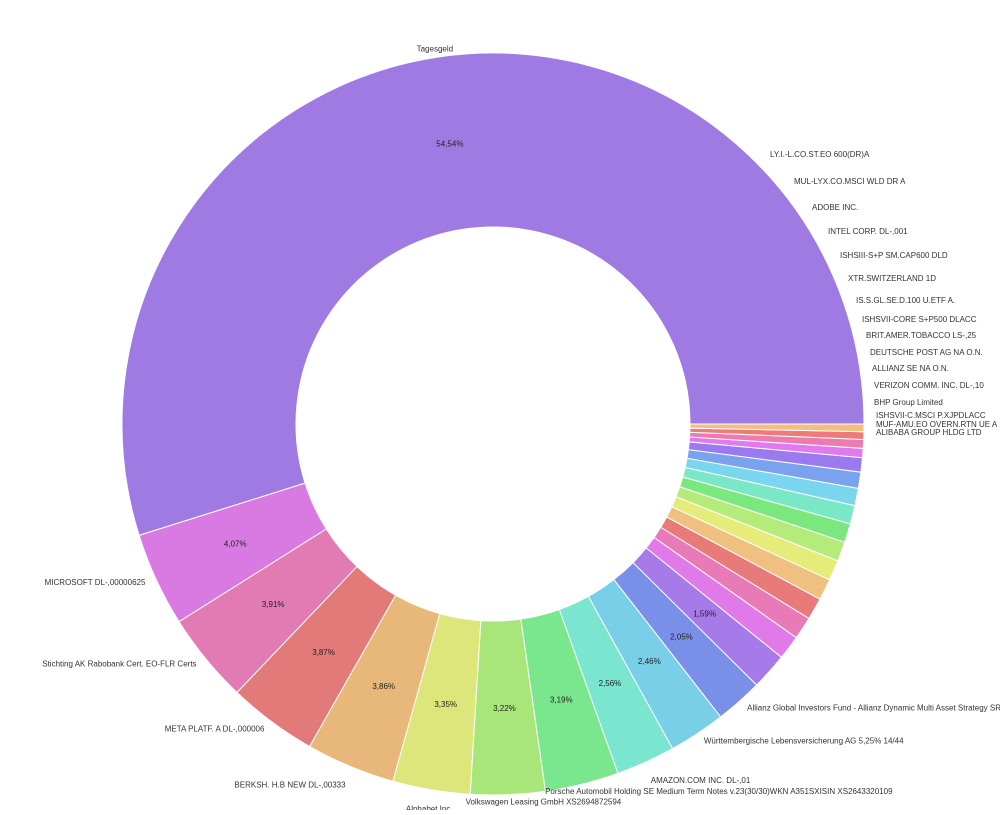  Describe the element at coordinates (701, 780) in the screenshot. I see `slice-category-label: AMAZON.COM INC. DL-,01` at that location.